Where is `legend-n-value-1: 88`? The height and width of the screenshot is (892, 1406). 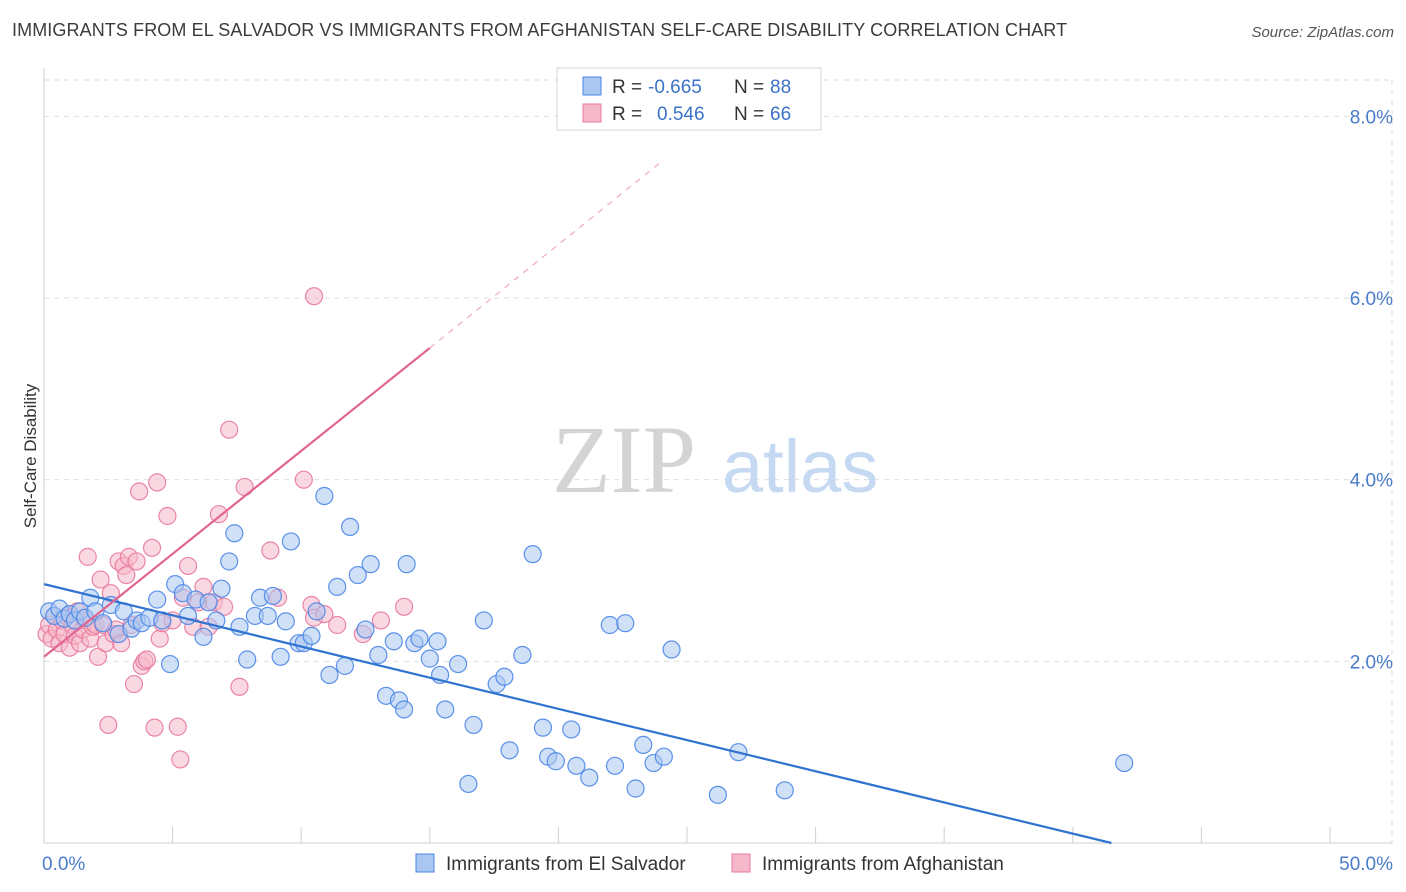 legend-n-value-1: 88 is located at coordinates (780, 87).